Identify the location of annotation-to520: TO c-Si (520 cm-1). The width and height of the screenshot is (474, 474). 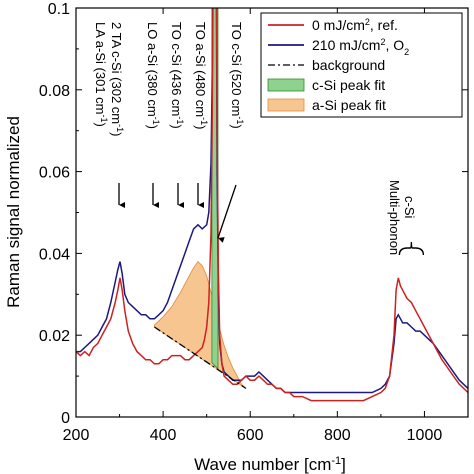
(237, 75).